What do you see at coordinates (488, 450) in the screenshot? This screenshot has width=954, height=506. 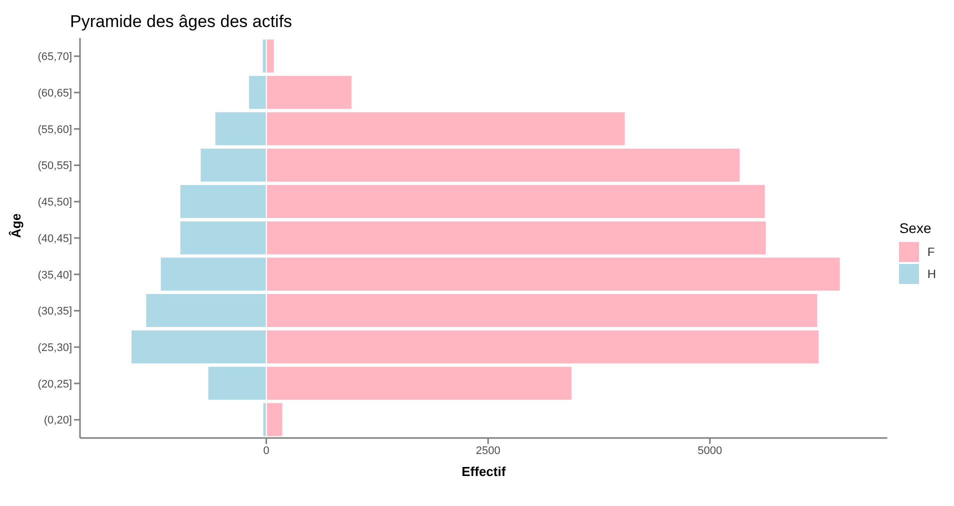 I see `x-tick-label: 2500` at bounding box center [488, 450].